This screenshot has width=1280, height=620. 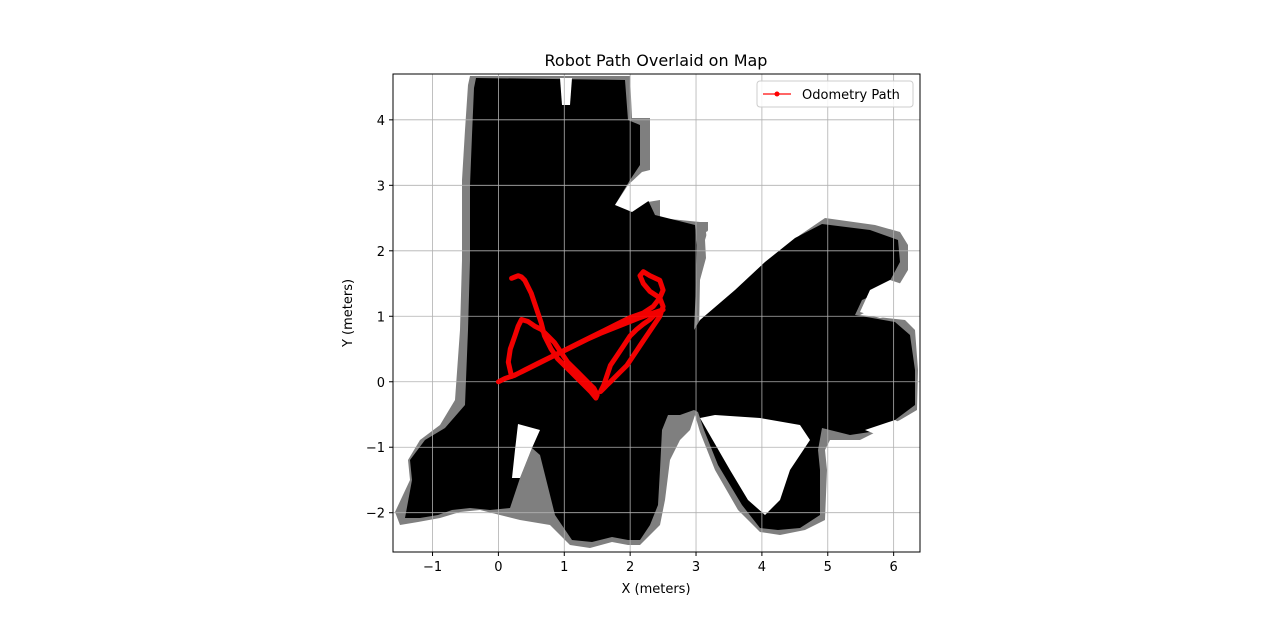 I want to click on x-tick-label: 3, so click(x=696, y=567).